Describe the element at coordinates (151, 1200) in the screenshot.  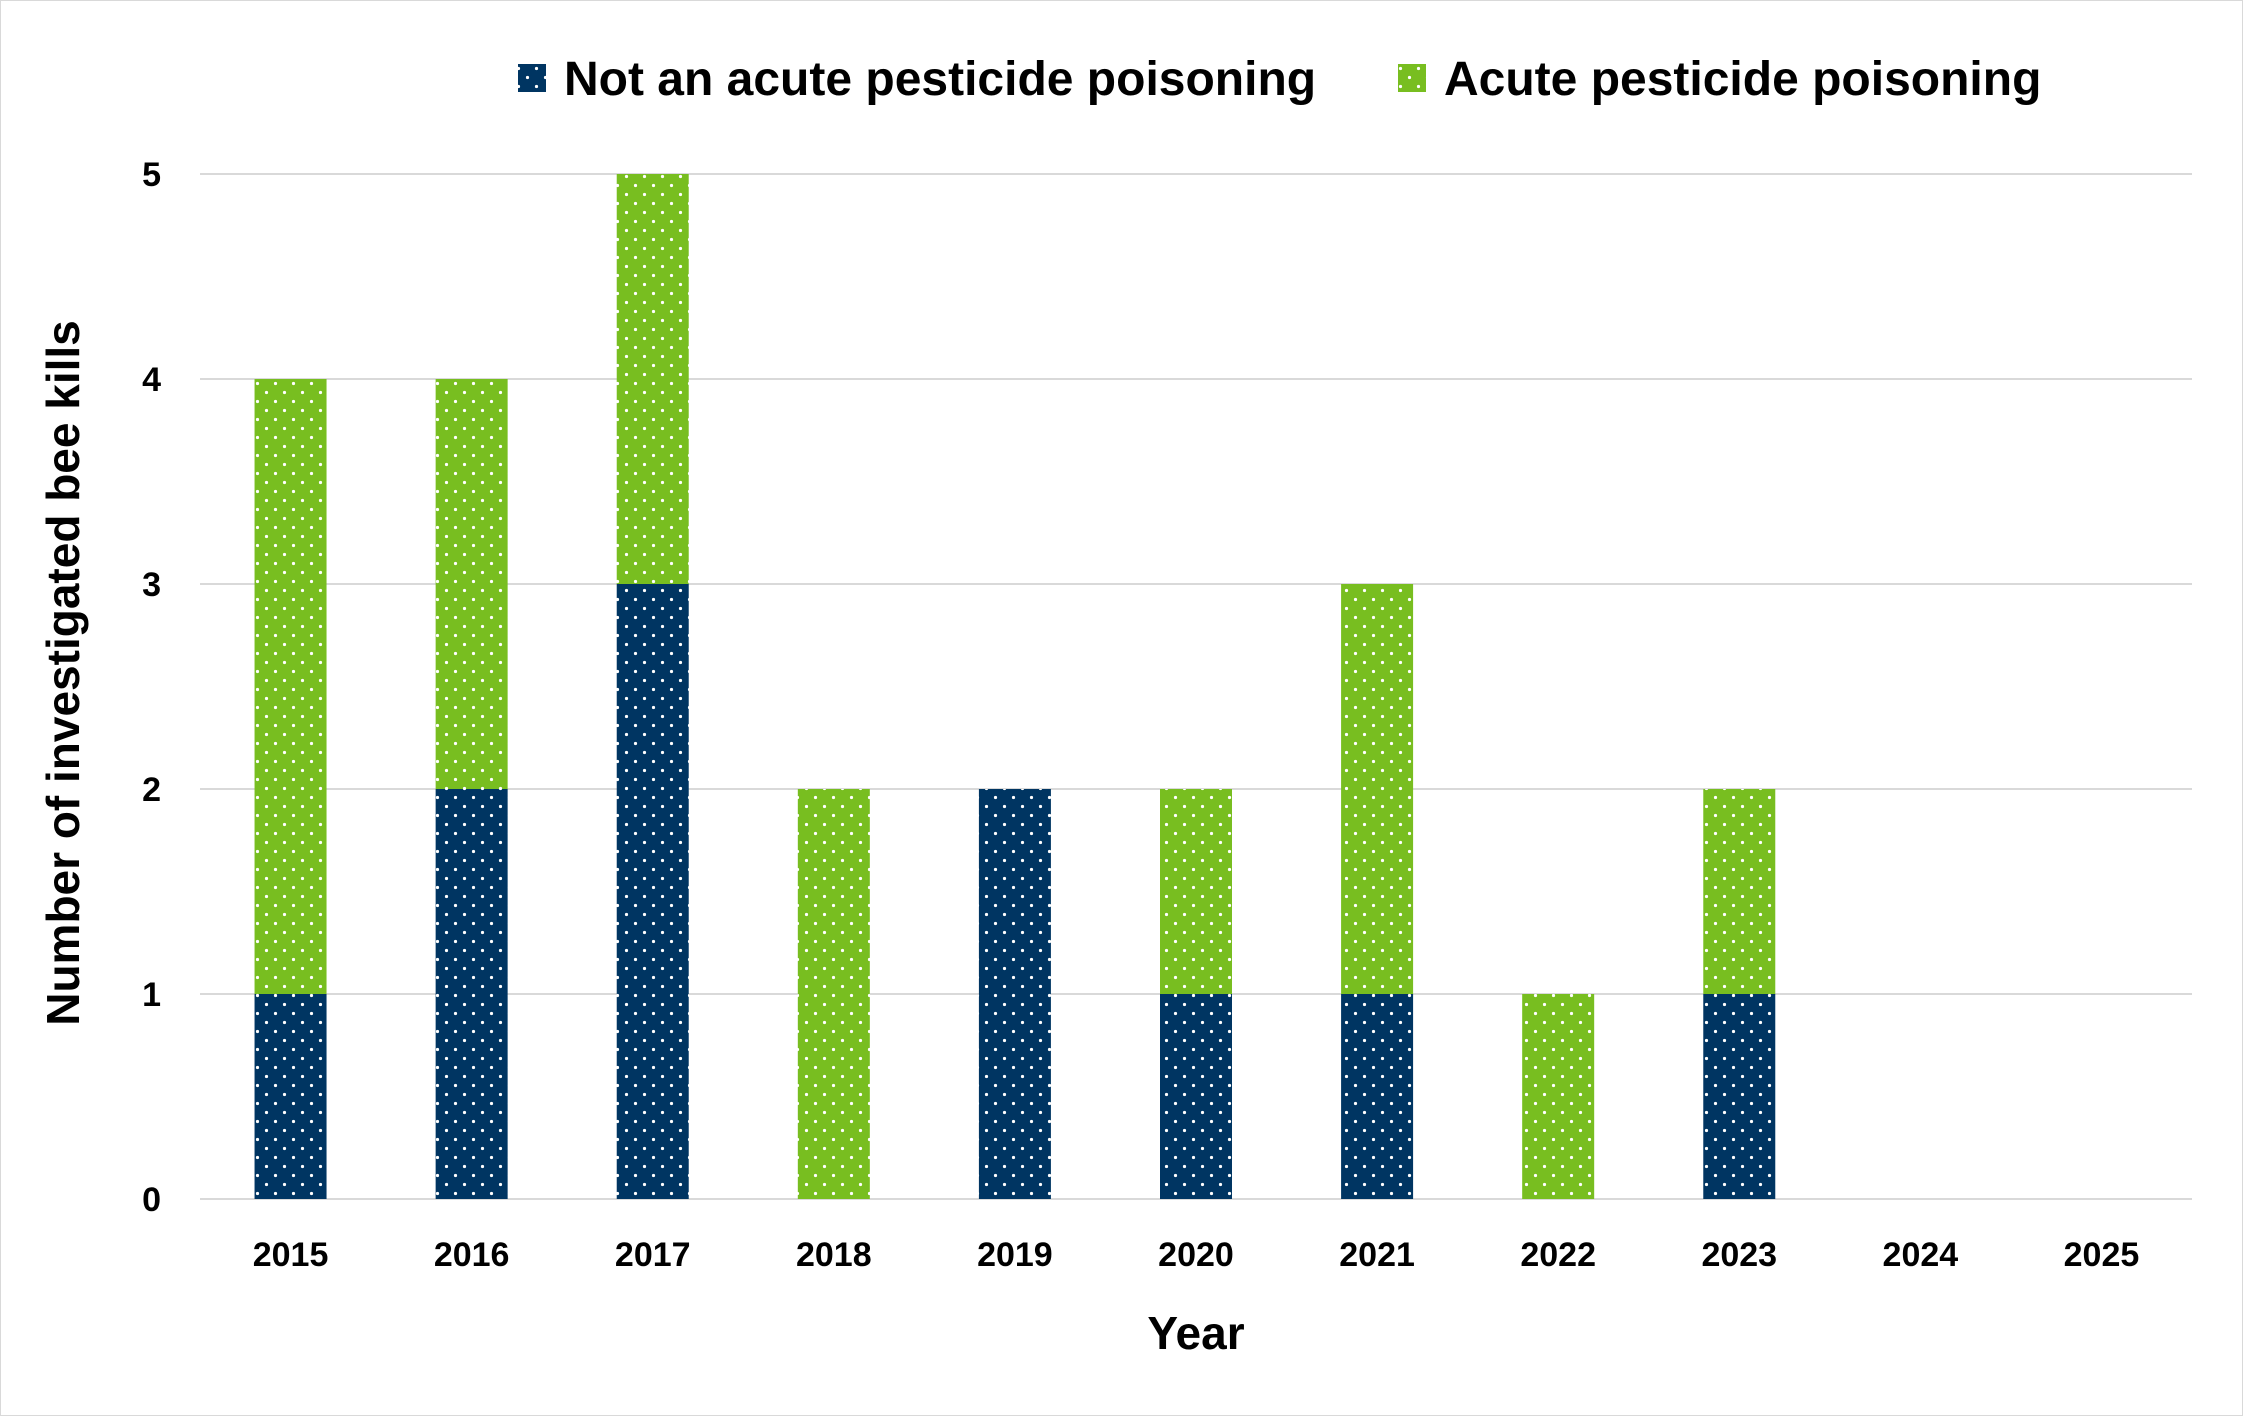
I see `y-tick-label: 0` at that location.